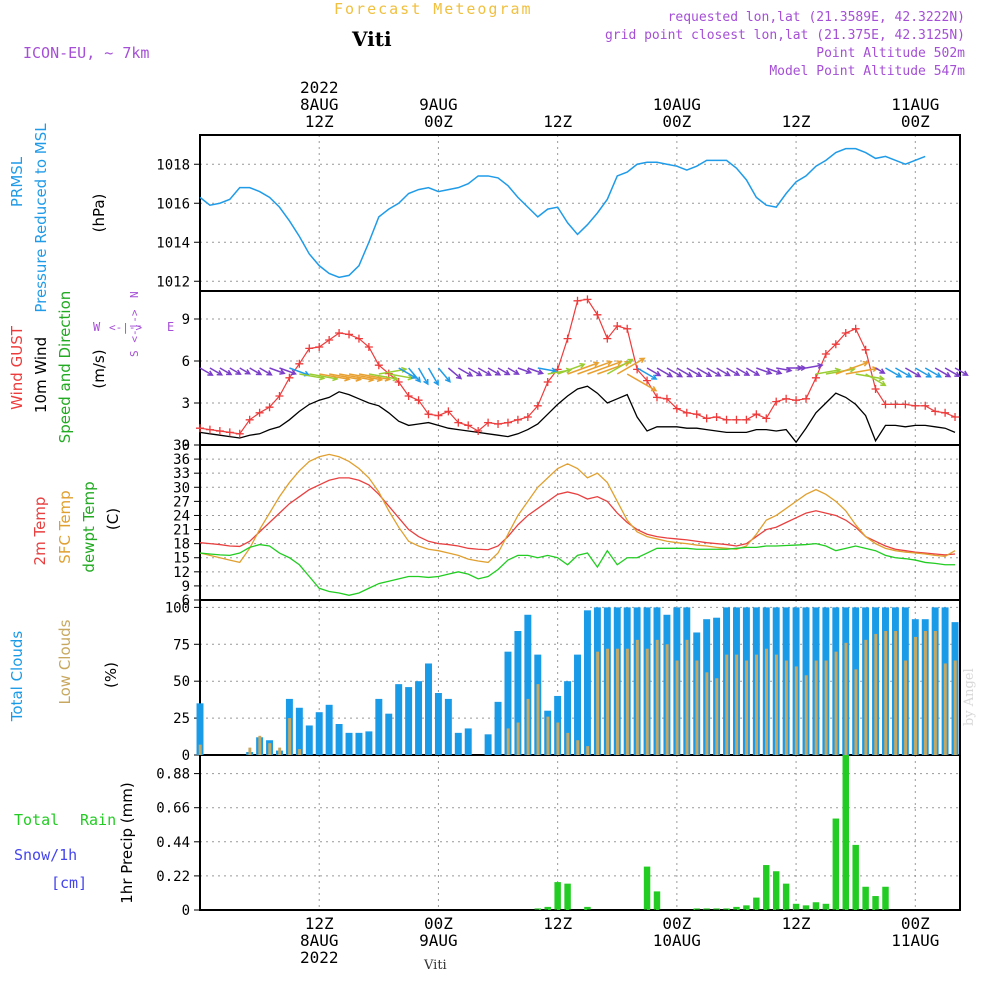 The image size is (1000, 1000). What do you see at coordinates (319, 940) in the screenshot?
I see `time-label-bottom: 8AUG` at bounding box center [319, 940].